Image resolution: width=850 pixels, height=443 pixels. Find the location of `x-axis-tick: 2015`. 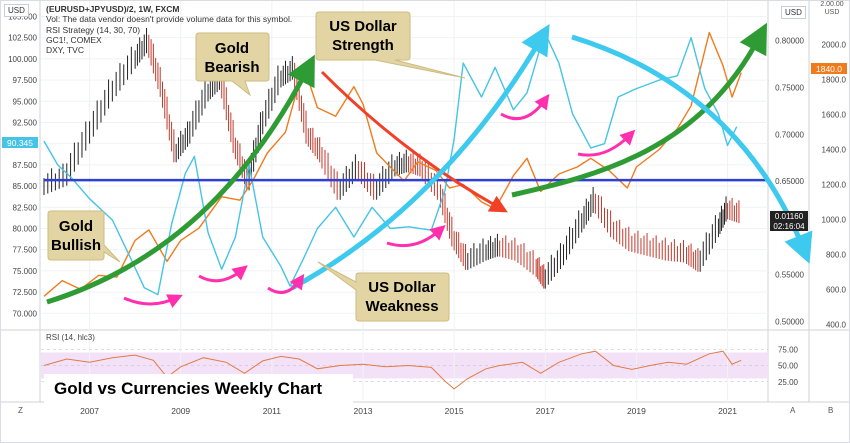

x-axis-tick: 2015 is located at coordinates (454, 411).